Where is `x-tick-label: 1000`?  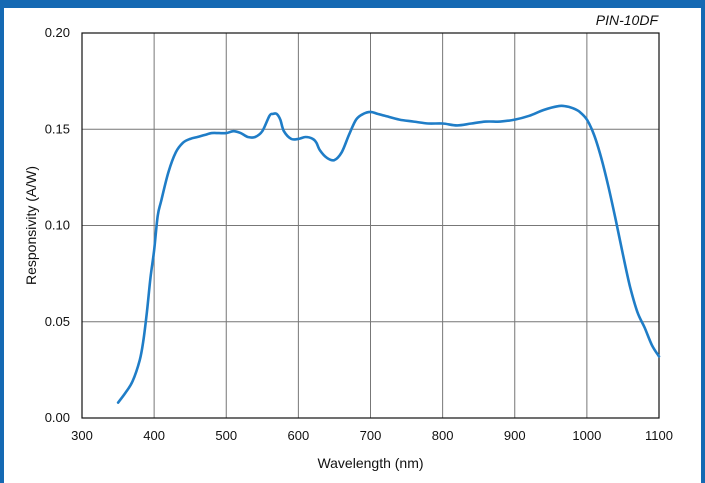
x-tick-label: 1000 is located at coordinates (586, 435).